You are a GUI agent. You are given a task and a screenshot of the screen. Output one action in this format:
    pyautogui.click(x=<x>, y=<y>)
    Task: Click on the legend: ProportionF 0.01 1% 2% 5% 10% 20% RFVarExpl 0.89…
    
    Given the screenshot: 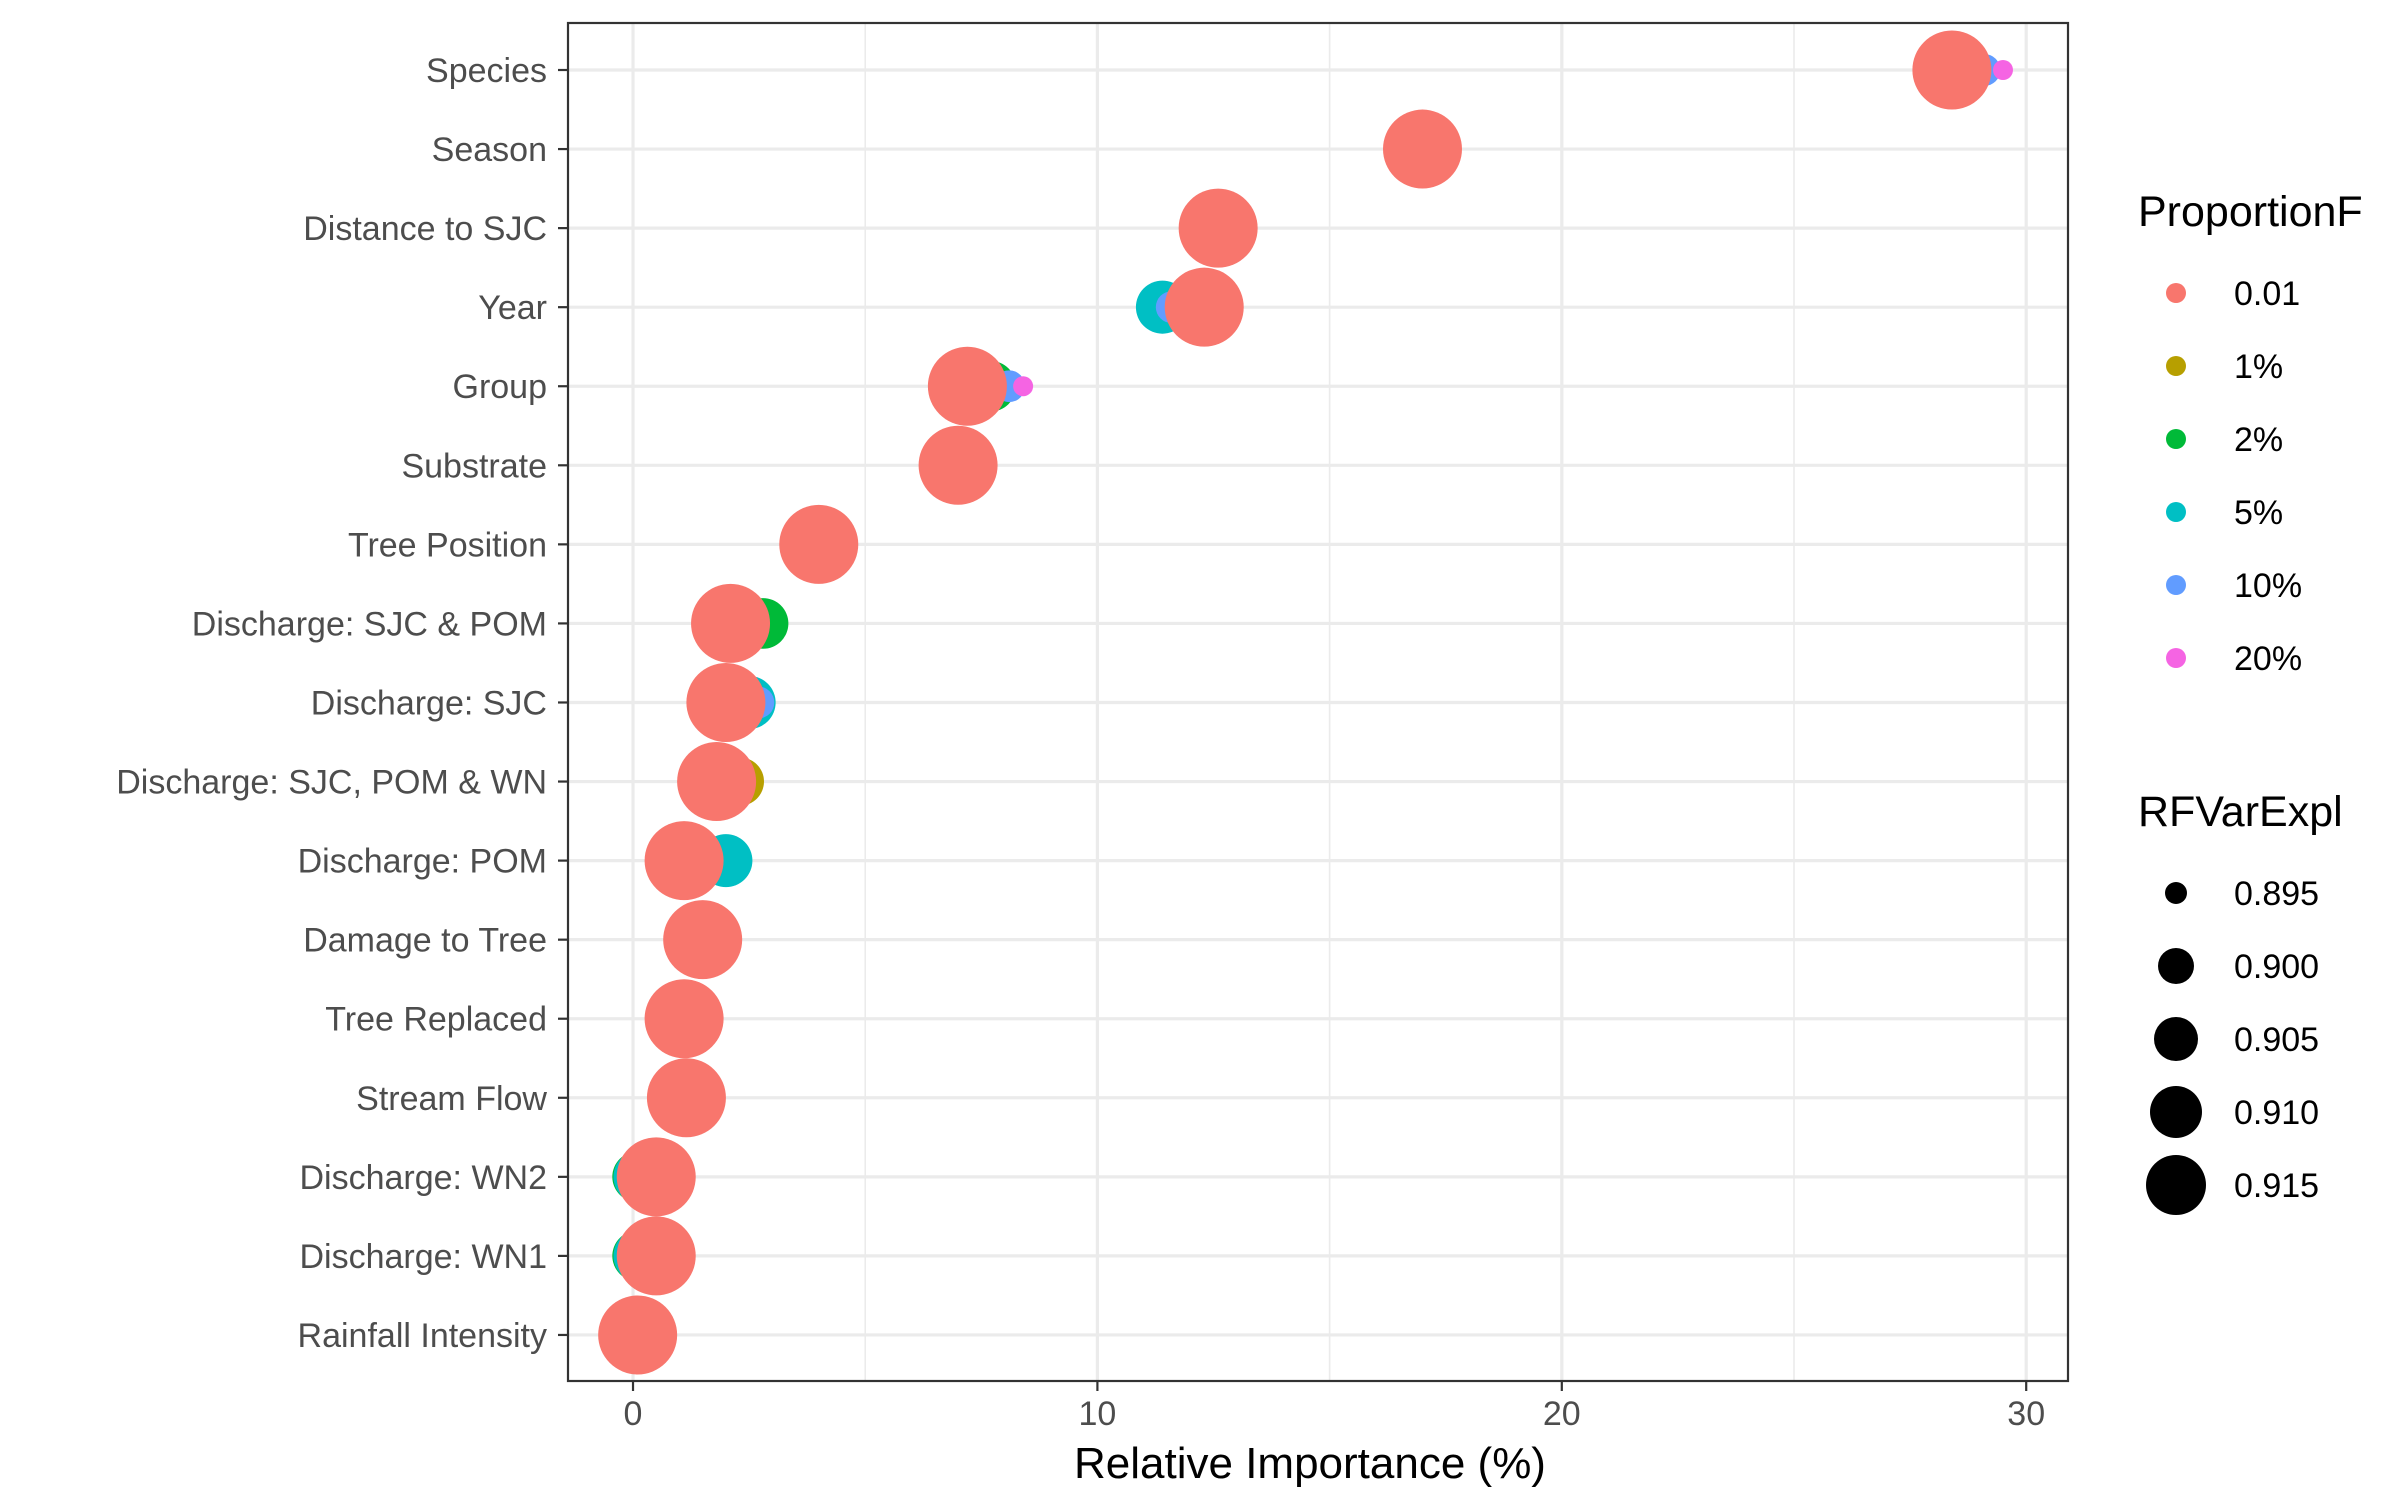 What is the action you would take?
    pyautogui.click(x=2250, y=701)
    